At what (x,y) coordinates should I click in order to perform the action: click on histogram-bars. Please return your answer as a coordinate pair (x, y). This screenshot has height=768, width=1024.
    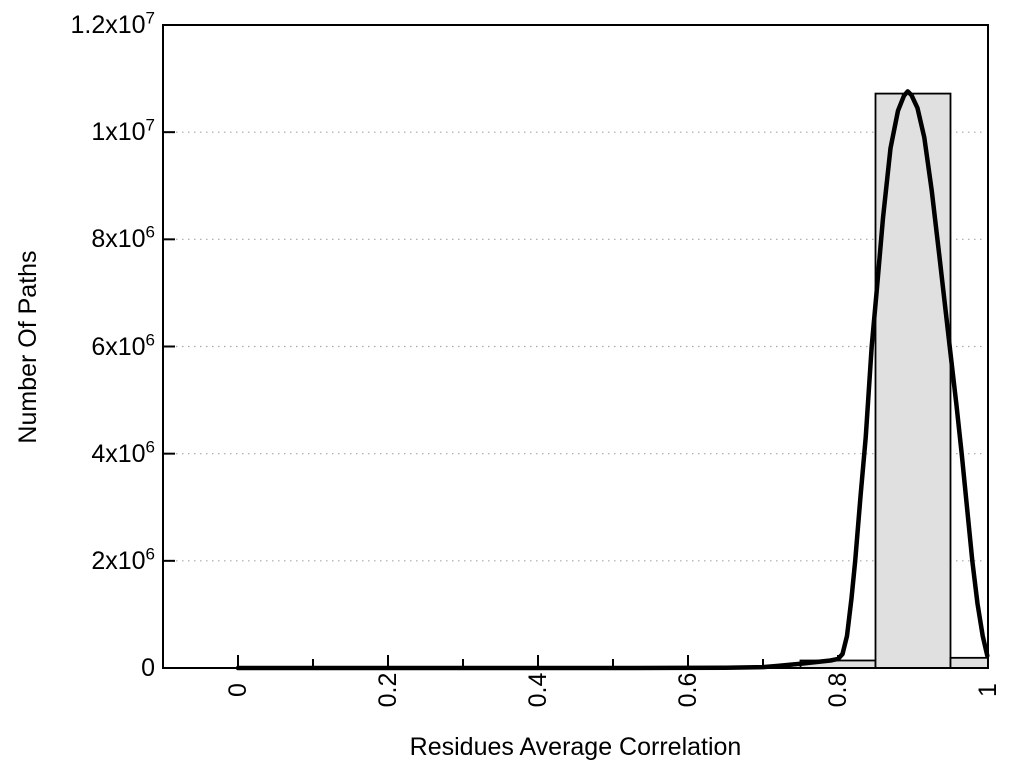
    Looking at the image, I should click on (894, 380).